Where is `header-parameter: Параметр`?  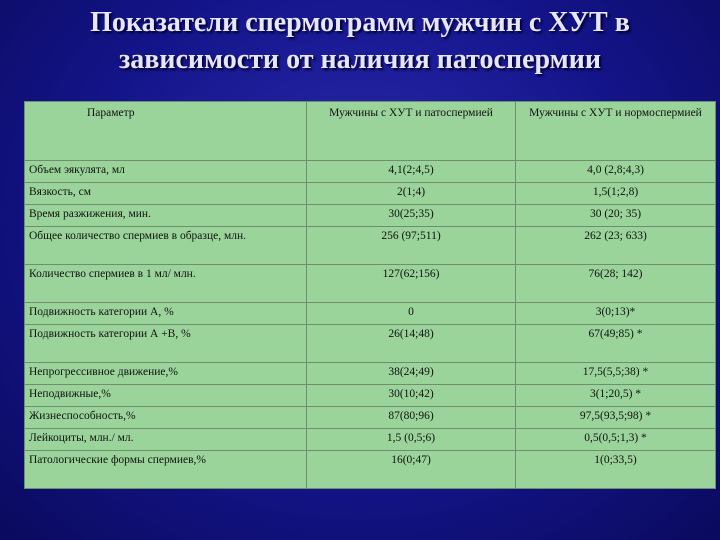 header-parameter: Параметр is located at coordinates (165, 131).